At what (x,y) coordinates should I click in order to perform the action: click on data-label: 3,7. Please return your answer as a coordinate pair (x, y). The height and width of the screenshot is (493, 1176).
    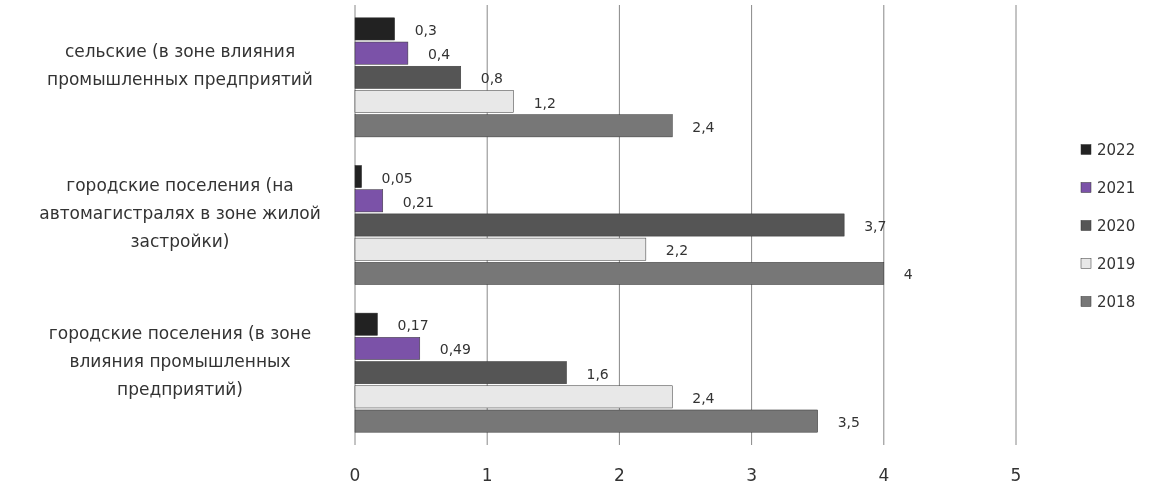
    Looking at the image, I should click on (875, 226).